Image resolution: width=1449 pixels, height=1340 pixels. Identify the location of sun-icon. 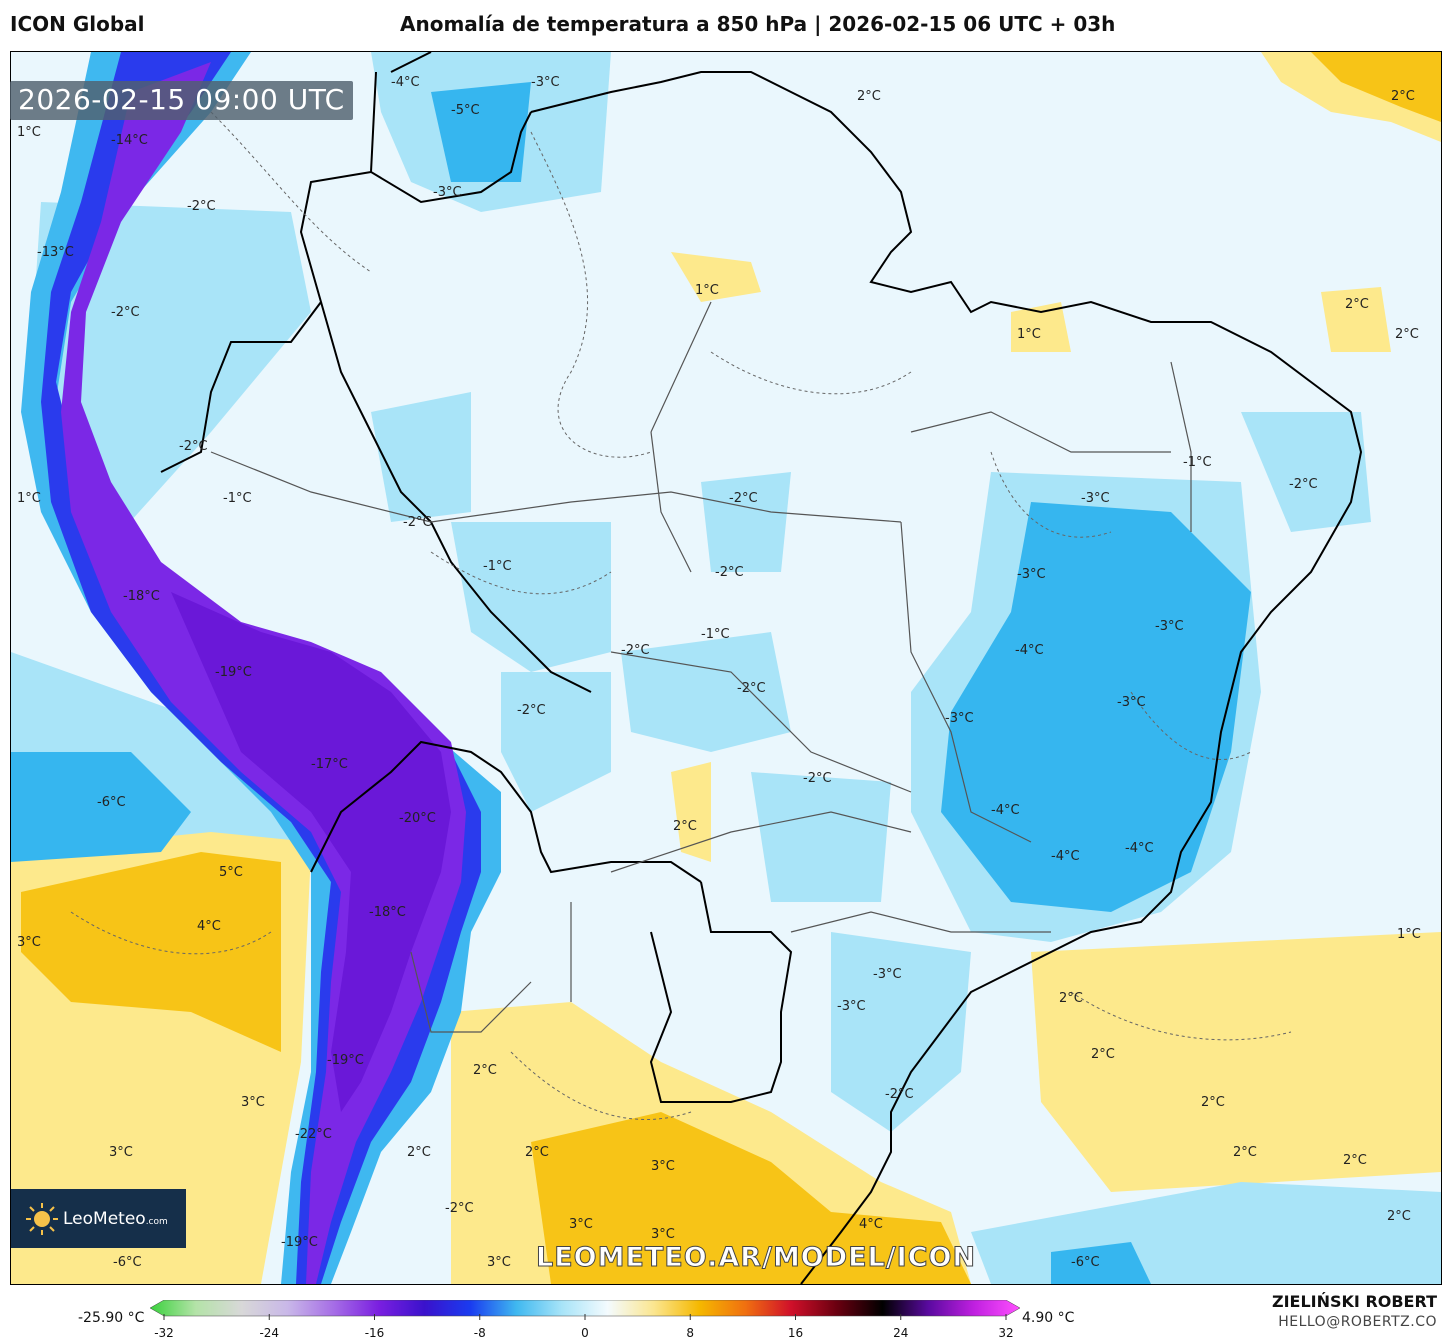
(42, 1219).